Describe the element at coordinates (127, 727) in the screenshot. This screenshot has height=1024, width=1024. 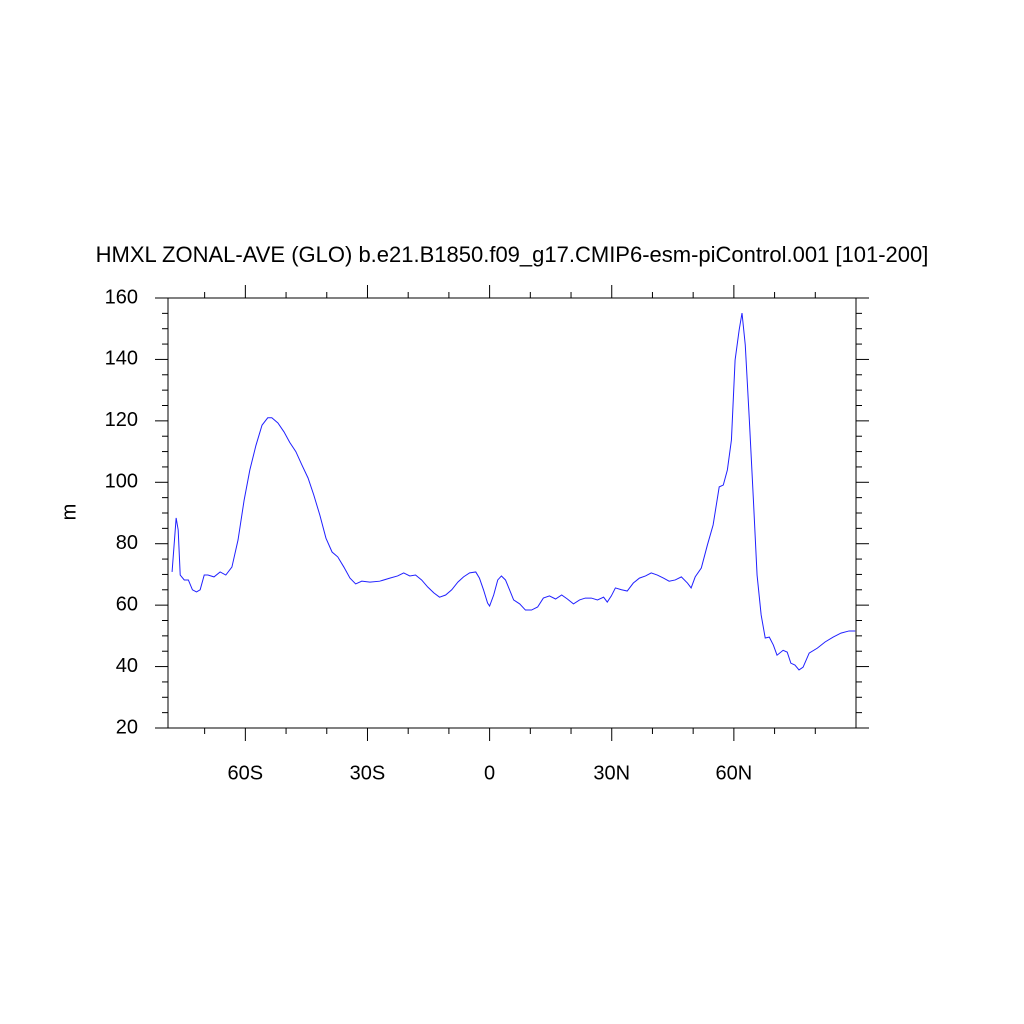
I see `y-tick-label: 20` at that location.